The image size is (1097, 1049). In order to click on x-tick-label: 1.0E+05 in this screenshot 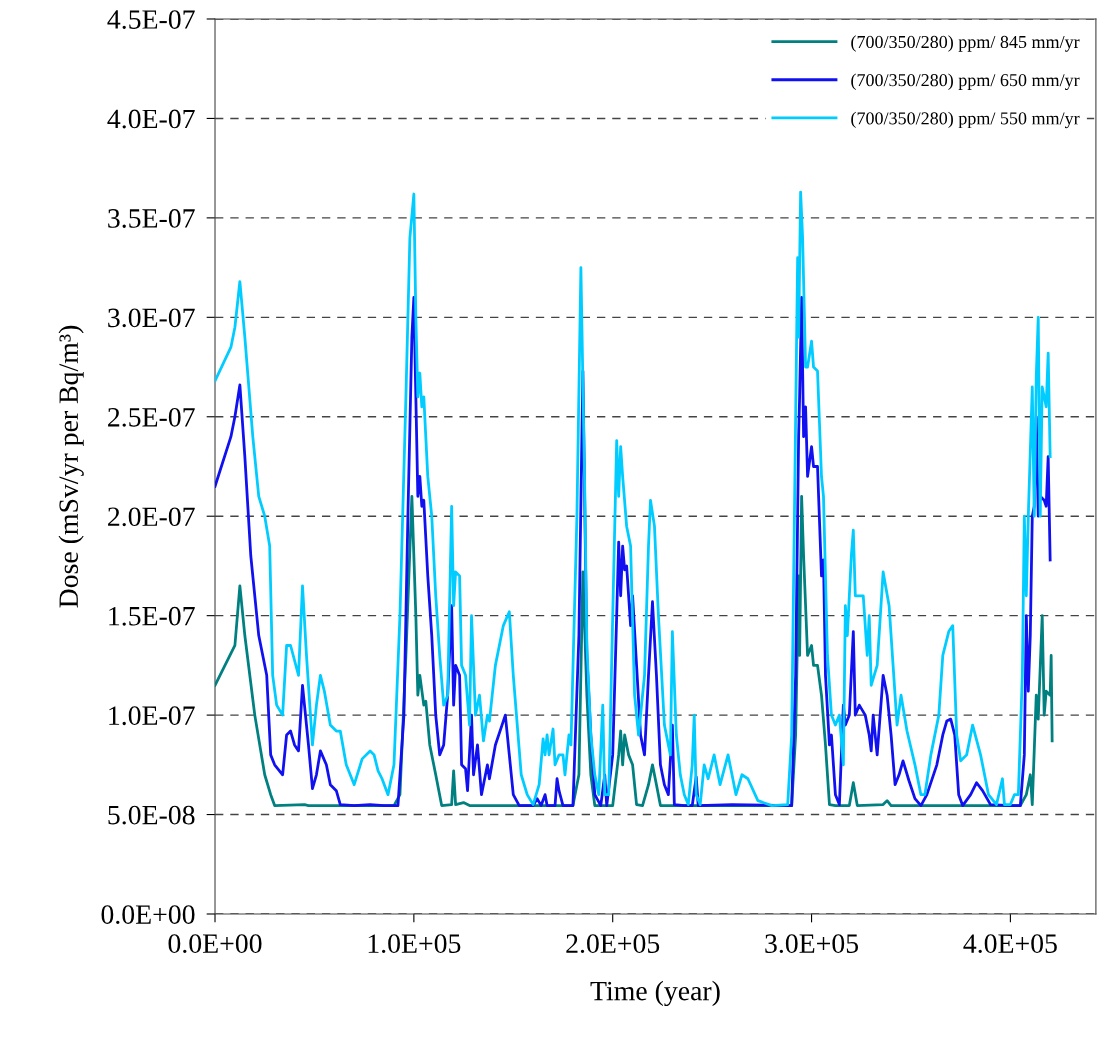, I will do `click(414, 944)`.